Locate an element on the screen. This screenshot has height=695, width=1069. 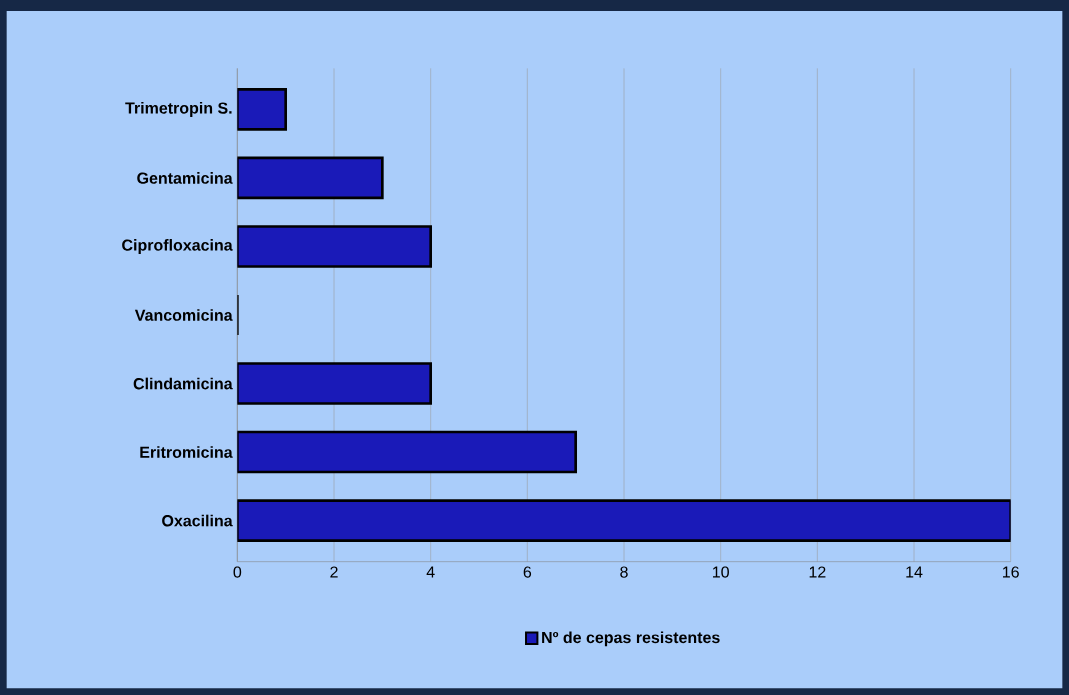
x-tick-label: 10 is located at coordinates (720, 572).